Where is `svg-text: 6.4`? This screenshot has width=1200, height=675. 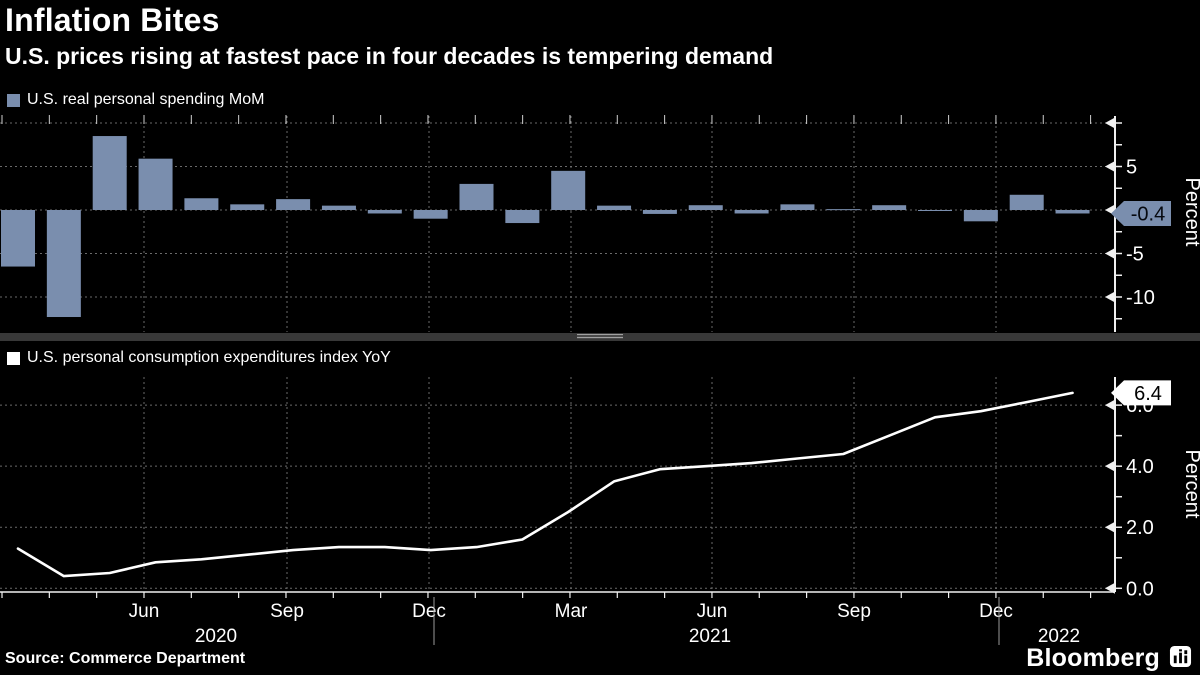 svg-text: 6.4 is located at coordinates (1148, 394).